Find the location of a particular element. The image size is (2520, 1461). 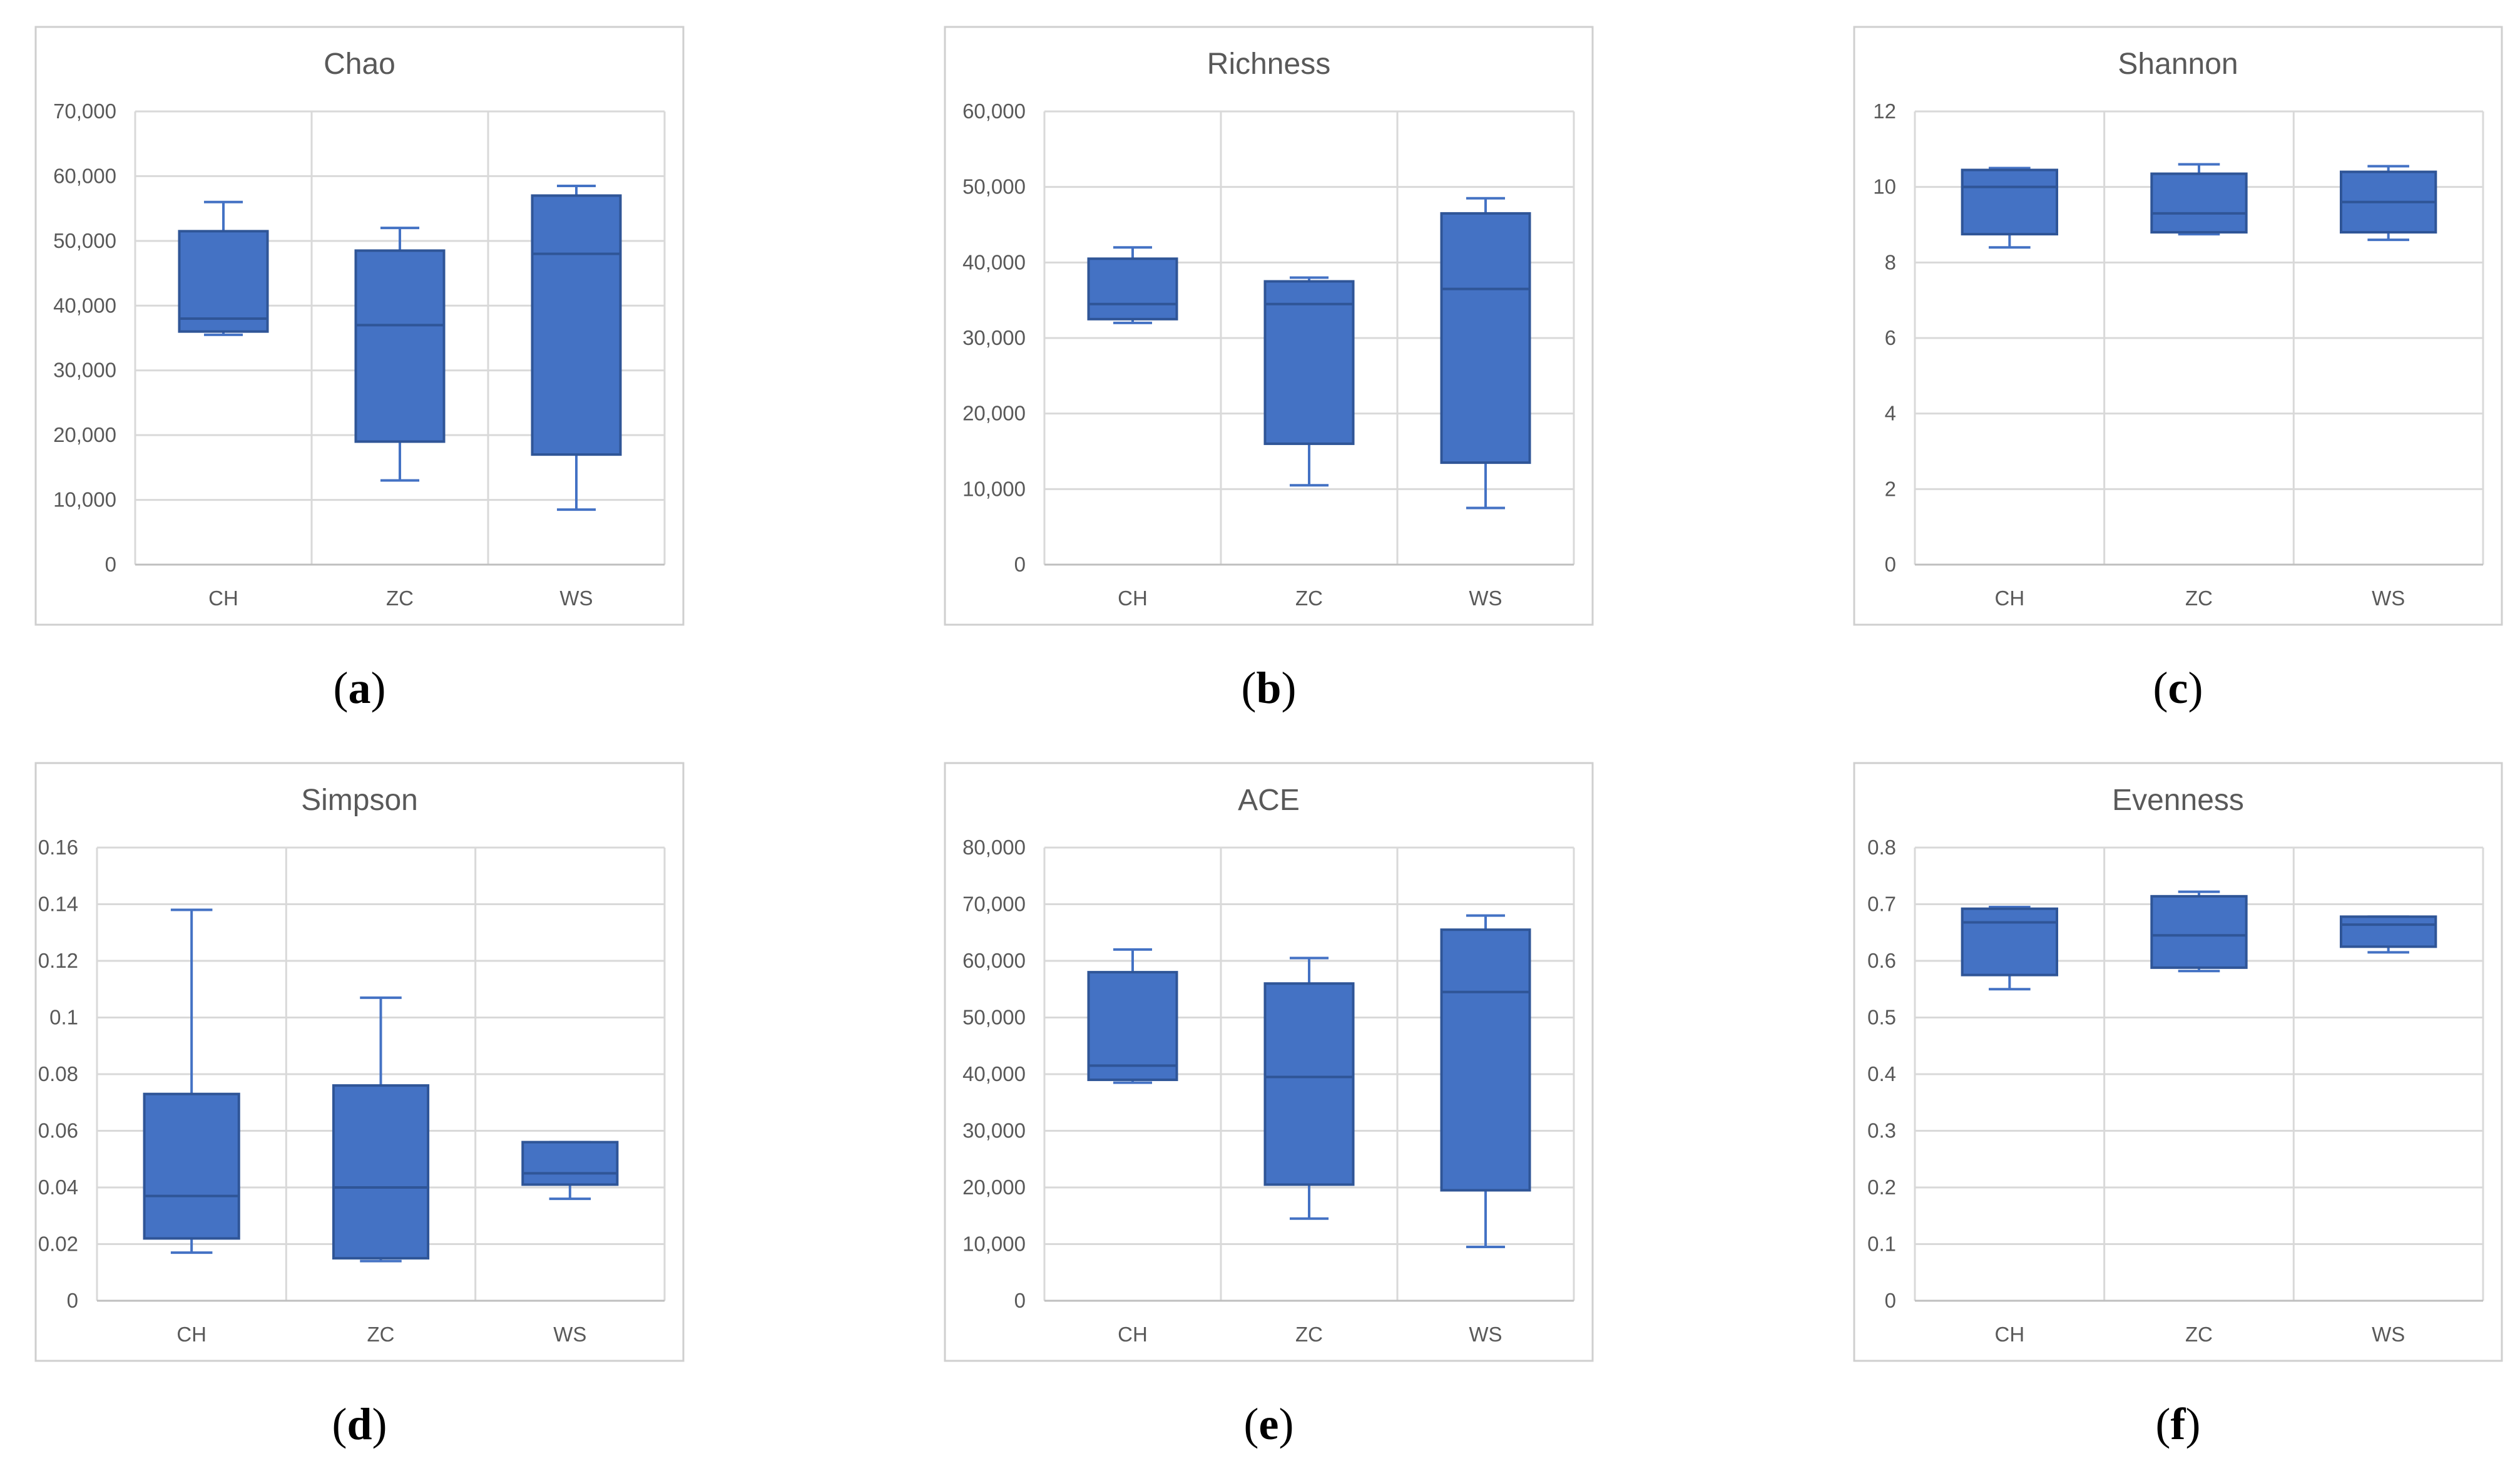

y-tick-label: 0.04 is located at coordinates (58, 1187).